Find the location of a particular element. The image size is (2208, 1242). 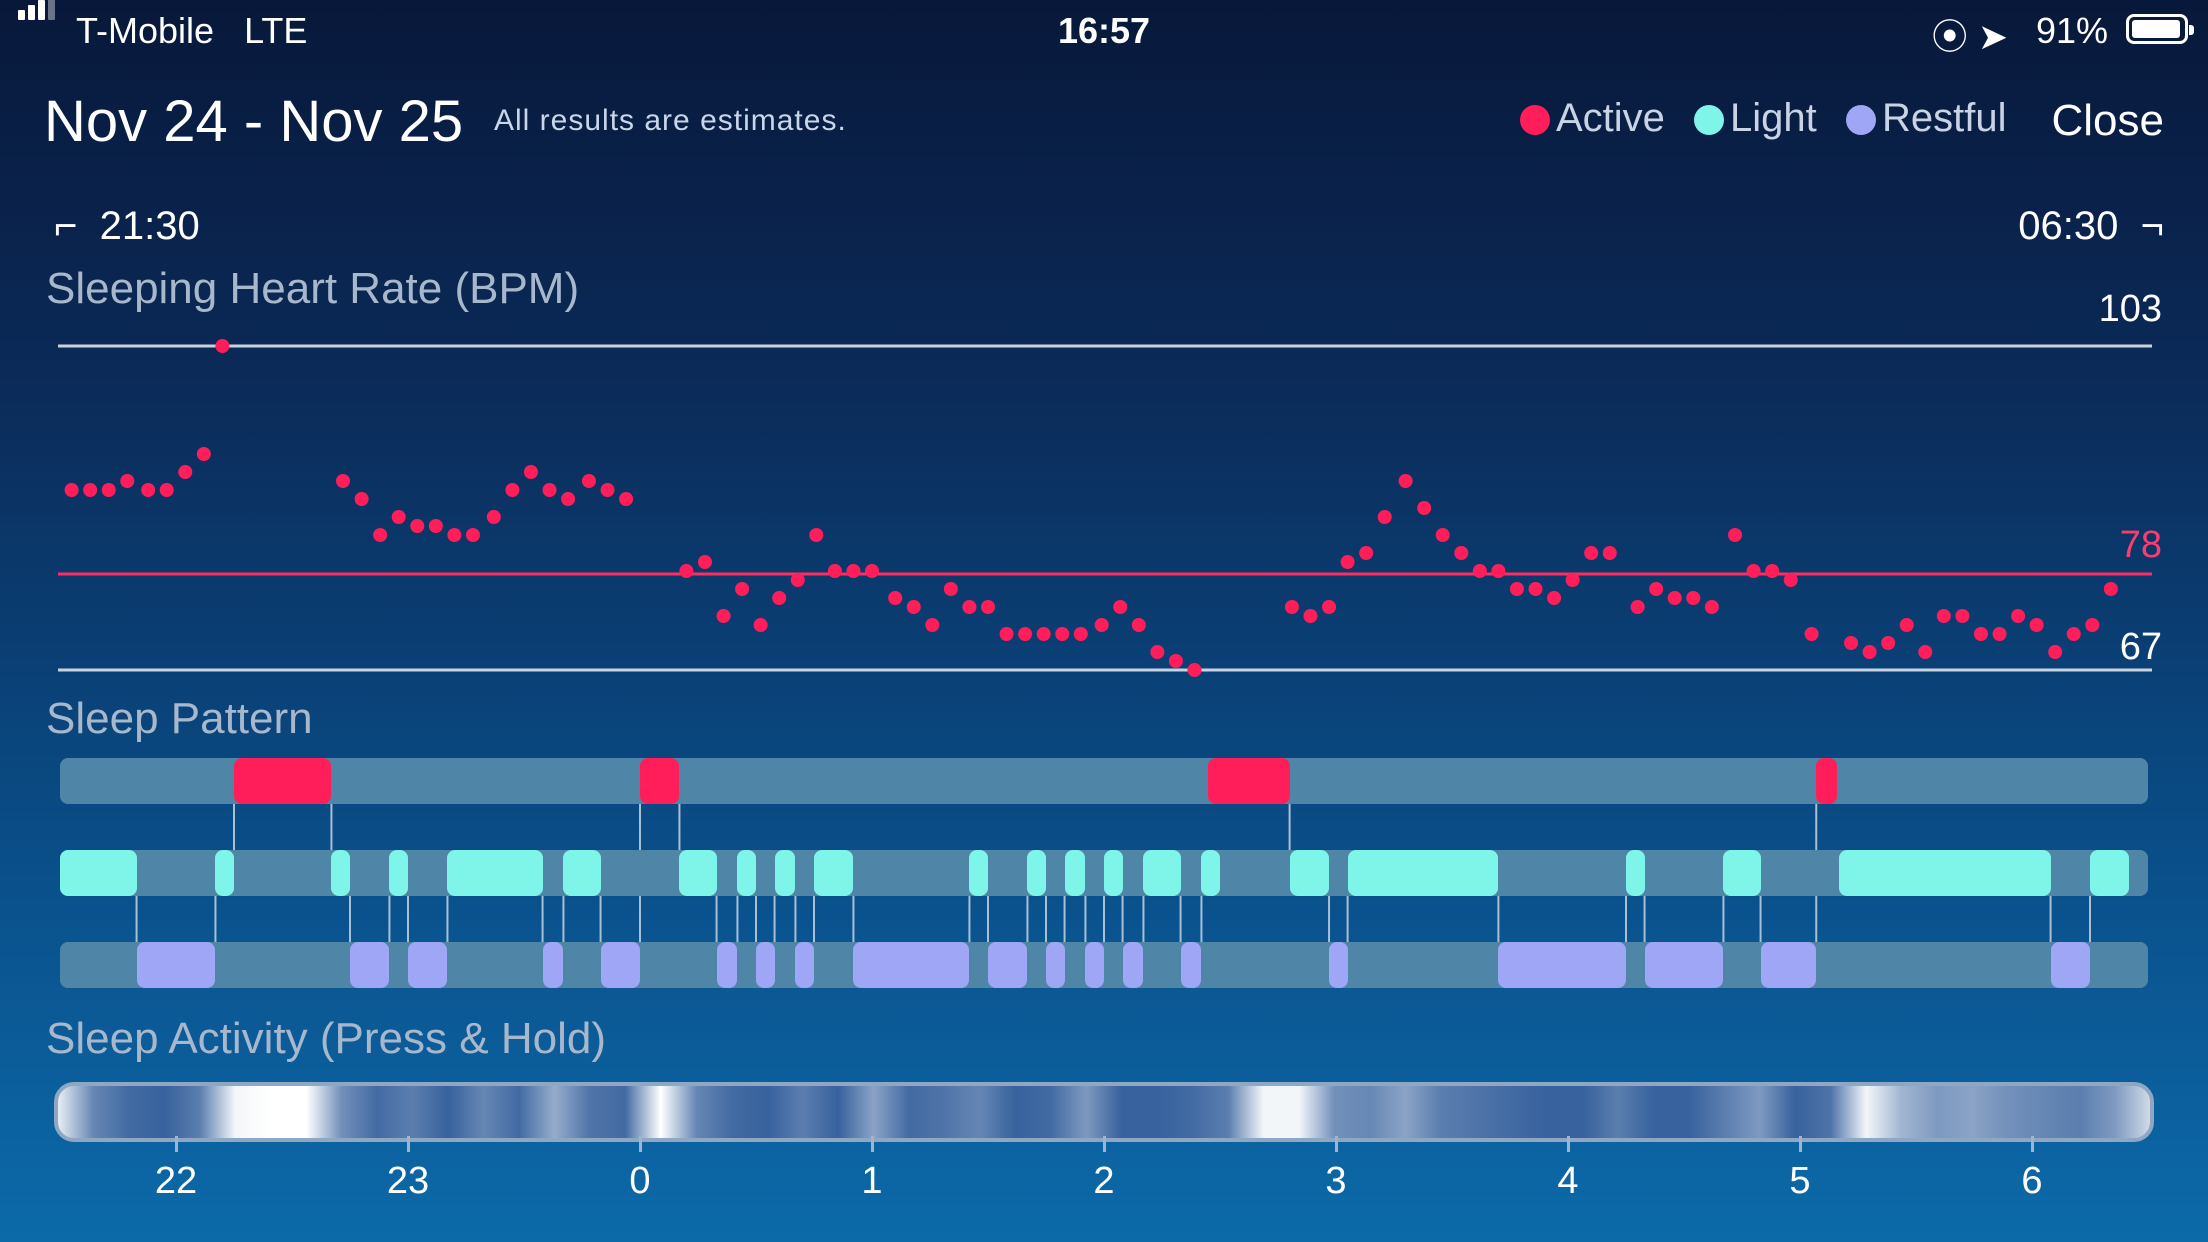

x-tick-label: 1 is located at coordinates (872, 1181).